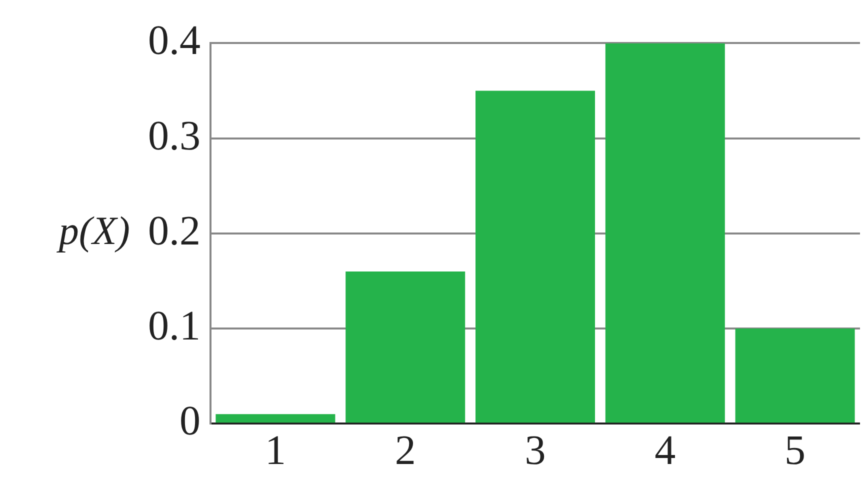  What do you see at coordinates (535, 451) in the screenshot?
I see `x-tick-label: 3` at bounding box center [535, 451].